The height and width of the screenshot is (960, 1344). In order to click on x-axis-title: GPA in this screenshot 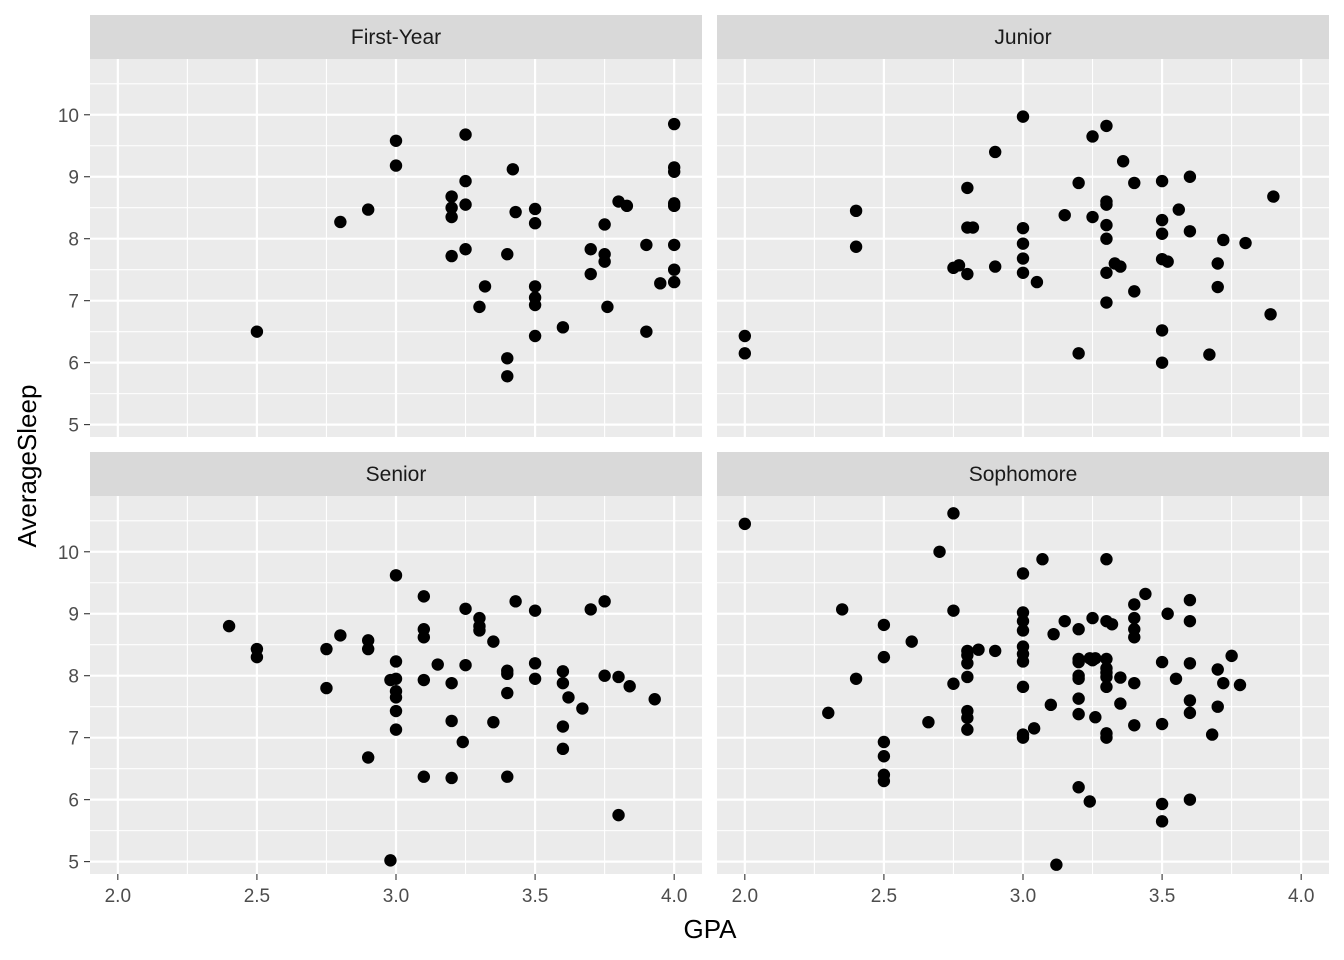, I will do `click(711, 929)`.